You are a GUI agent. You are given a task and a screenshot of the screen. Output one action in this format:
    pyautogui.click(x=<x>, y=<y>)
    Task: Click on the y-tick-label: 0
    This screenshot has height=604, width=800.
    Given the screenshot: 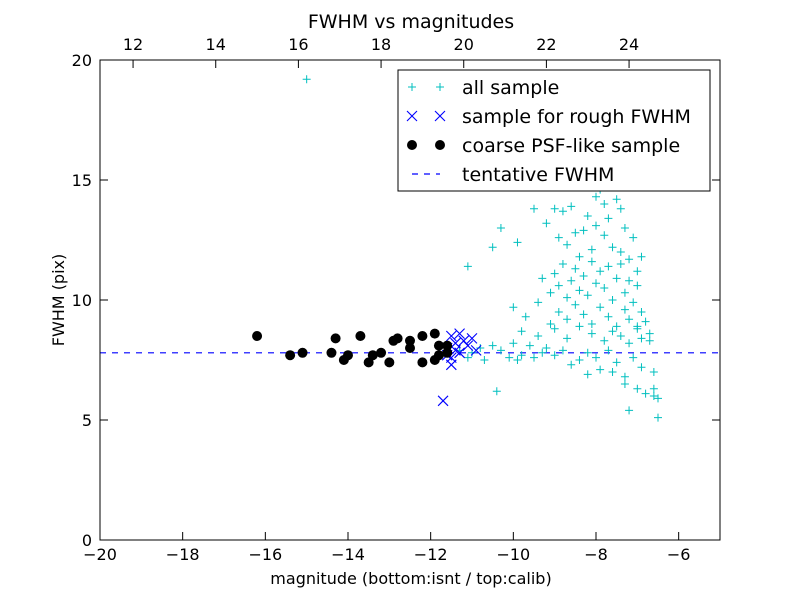 What is the action you would take?
    pyautogui.click(x=87, y=540)
    